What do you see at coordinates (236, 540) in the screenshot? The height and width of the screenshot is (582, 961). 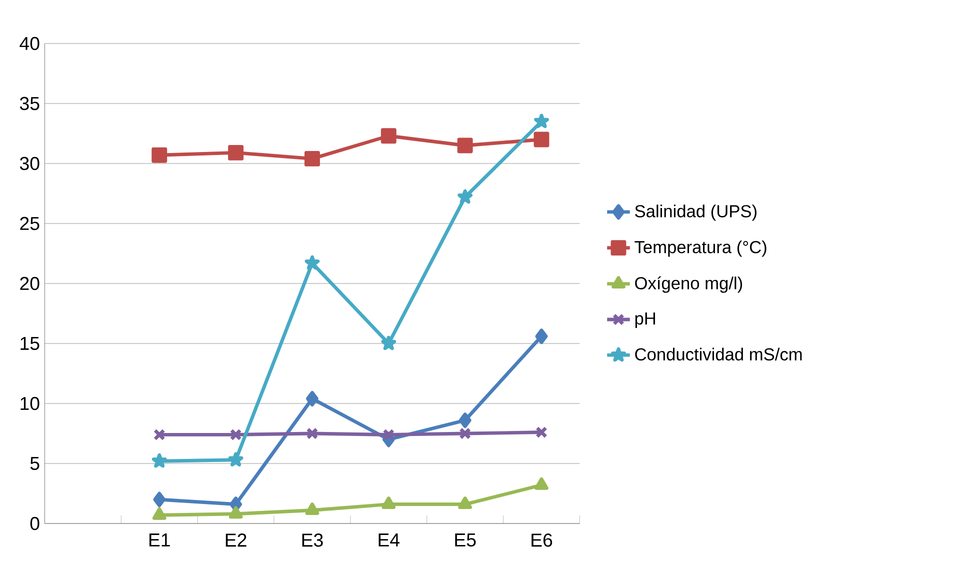 I see `x-tick-label: E2` at bounding box center [236, 540].